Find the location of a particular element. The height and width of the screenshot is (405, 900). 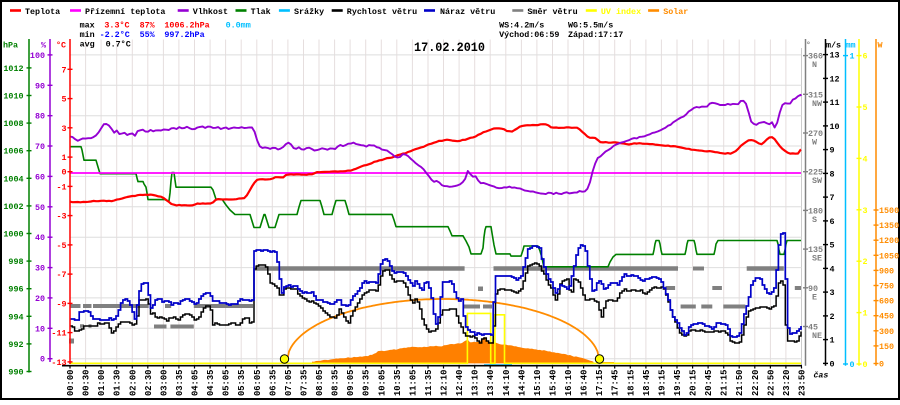

svg-text: 1000 is located at coordinates (13, 235).